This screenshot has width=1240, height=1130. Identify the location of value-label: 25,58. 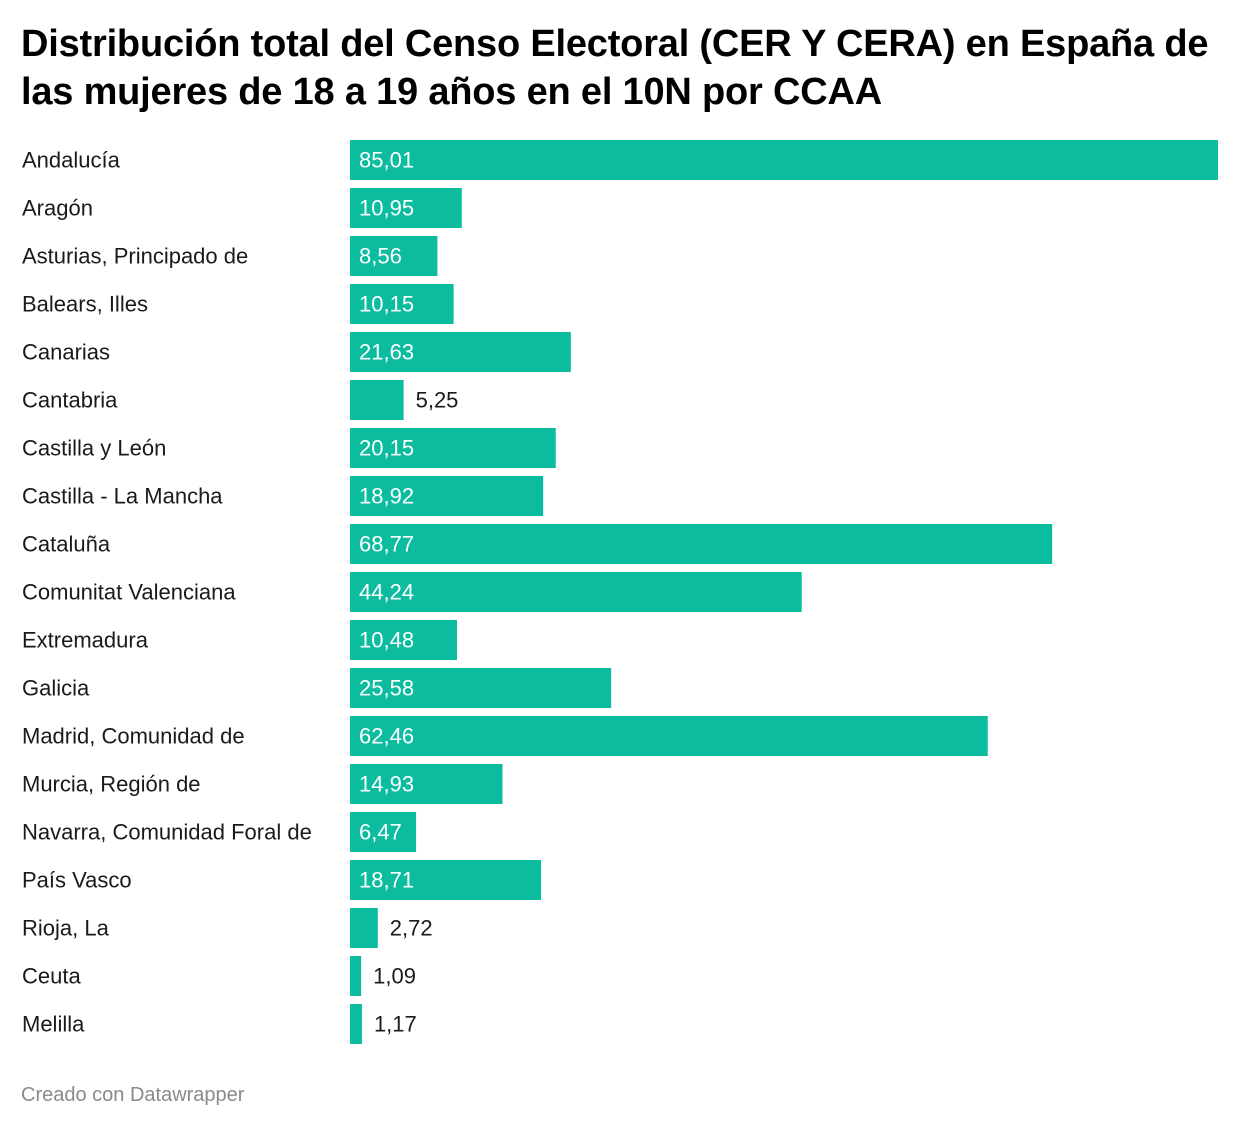
(386, 688).